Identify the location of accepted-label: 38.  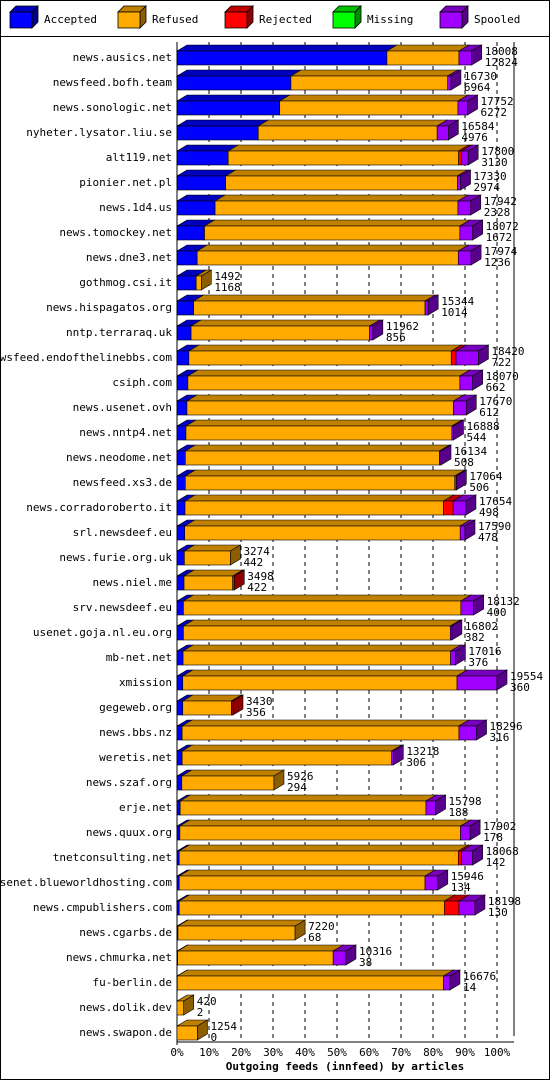
(365, 962).